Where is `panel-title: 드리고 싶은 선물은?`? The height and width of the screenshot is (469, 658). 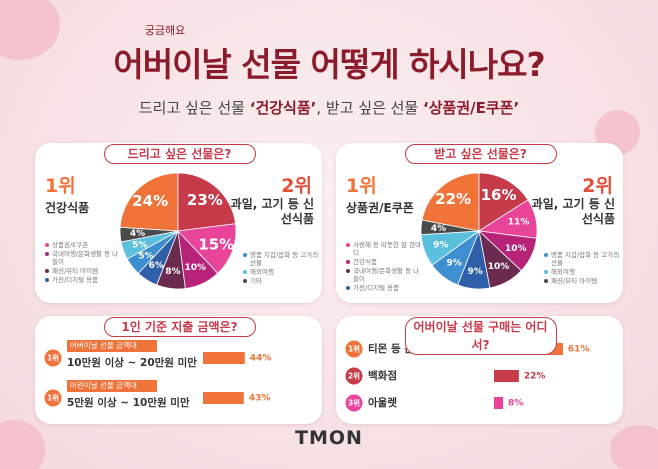
panel-title: 드리고 싶은 선물은? is located at coordinates (179, 154).